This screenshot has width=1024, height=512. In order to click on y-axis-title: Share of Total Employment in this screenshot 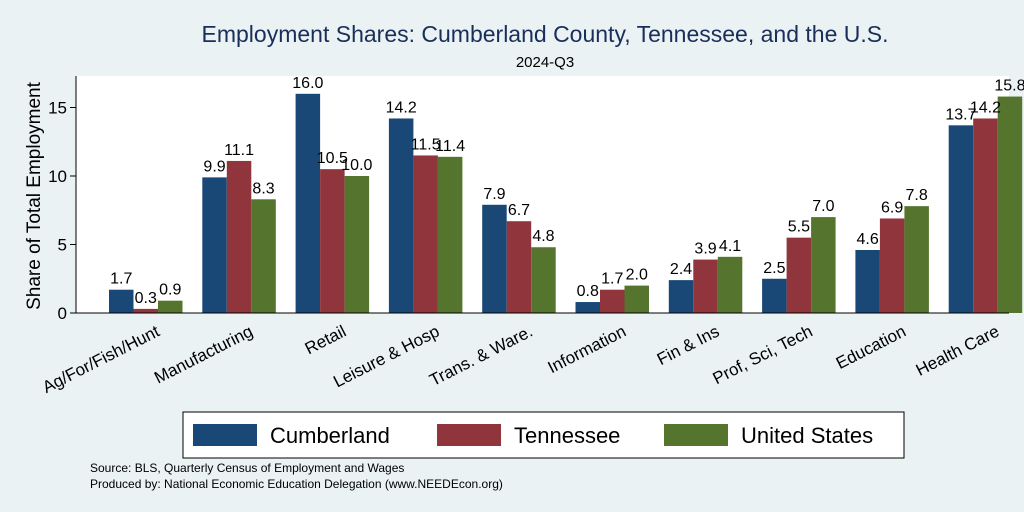, I will do `click(34, 195)`.